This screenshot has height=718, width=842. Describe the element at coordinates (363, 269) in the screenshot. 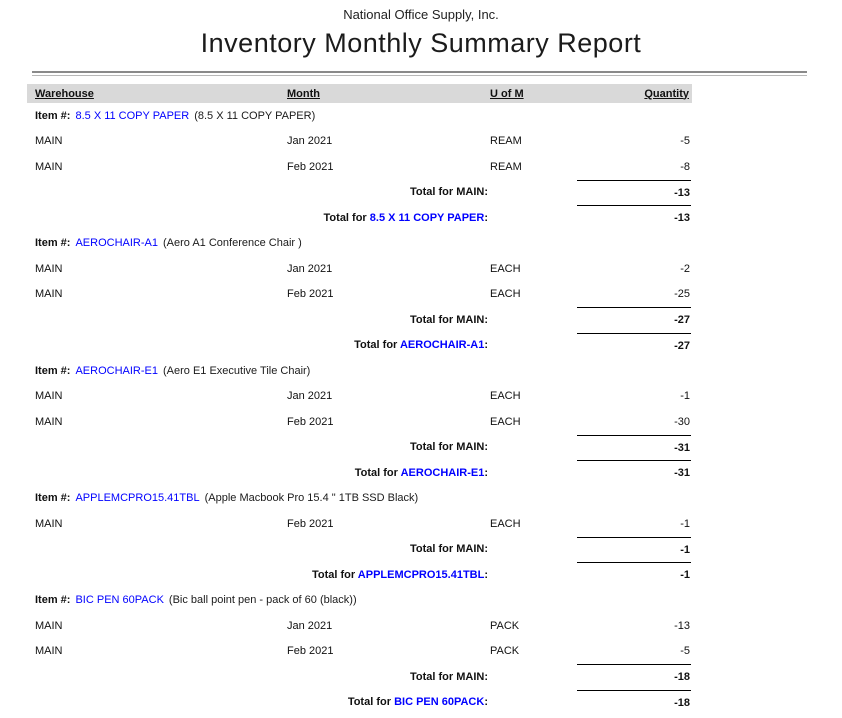

I see `table-row: MAIN Jan 2021 EACH -2` at that location.